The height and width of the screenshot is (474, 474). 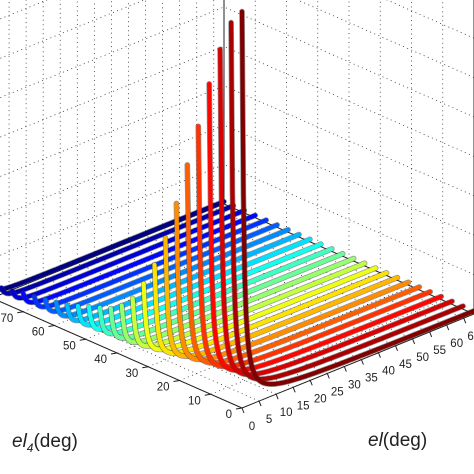 I want to click on y-tick-label: 60, so click(x=38, y=333).